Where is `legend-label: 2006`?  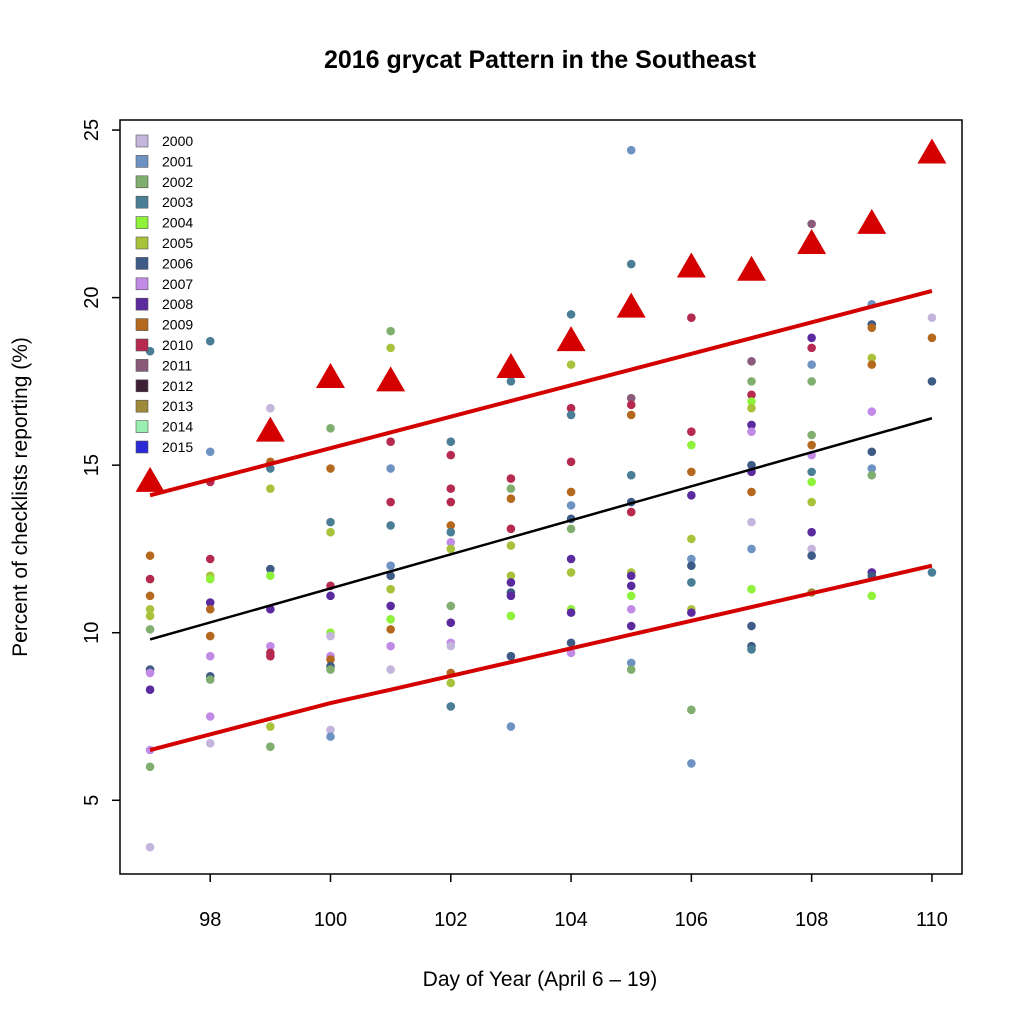 legend-label: 2006 is located at coordinates (177, 263).